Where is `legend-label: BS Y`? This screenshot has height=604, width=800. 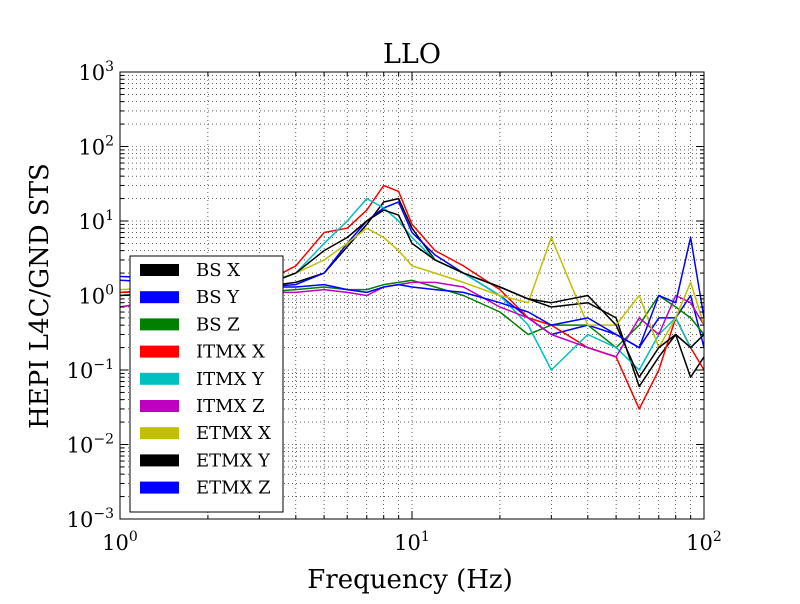 legend-label: BS Y is located at coordinates (218, 297).